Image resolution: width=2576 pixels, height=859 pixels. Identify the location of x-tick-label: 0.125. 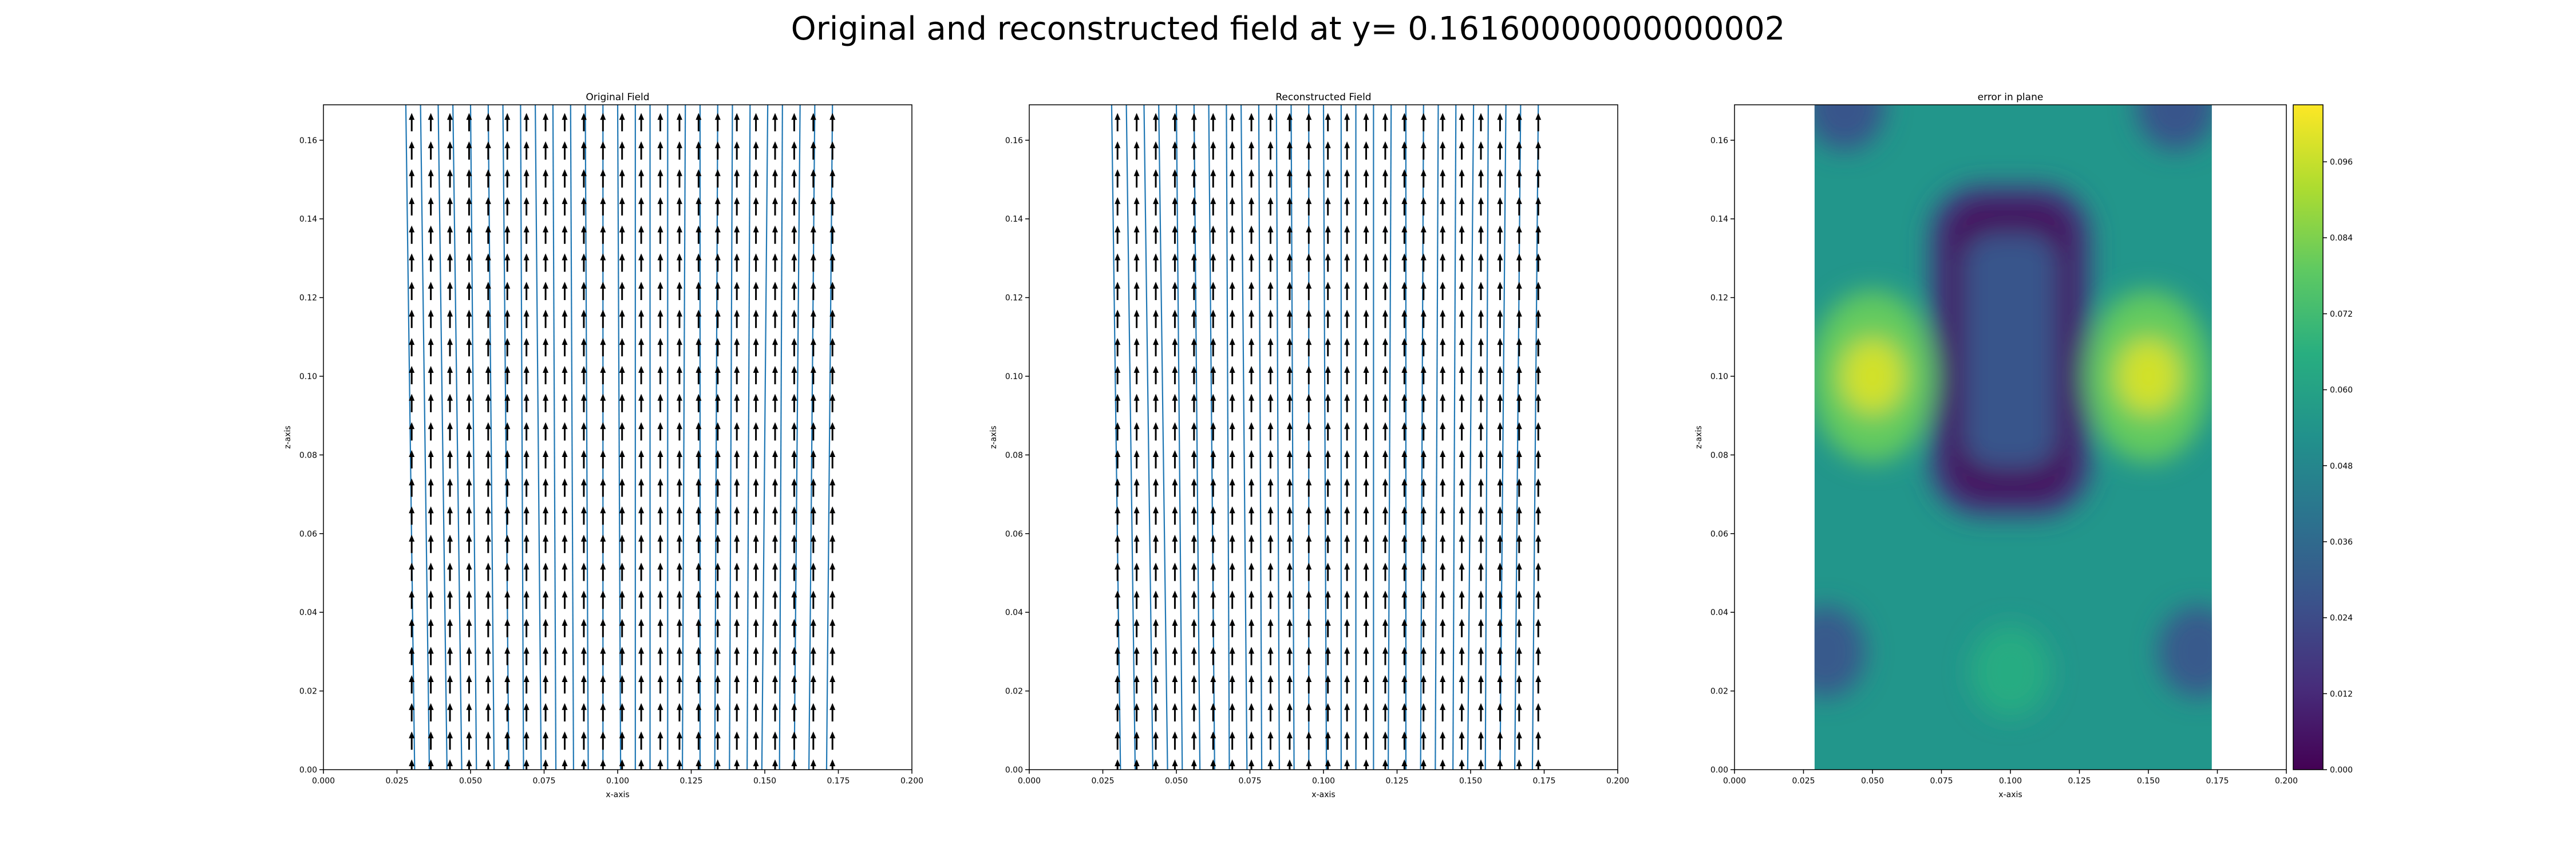
(1396, 781).